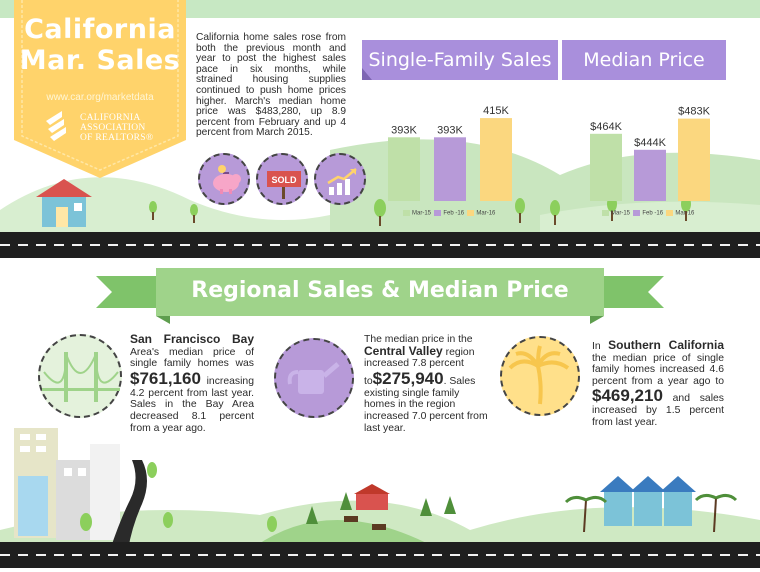  I want to click on bar-value-label: 415K, so click(496, 111).